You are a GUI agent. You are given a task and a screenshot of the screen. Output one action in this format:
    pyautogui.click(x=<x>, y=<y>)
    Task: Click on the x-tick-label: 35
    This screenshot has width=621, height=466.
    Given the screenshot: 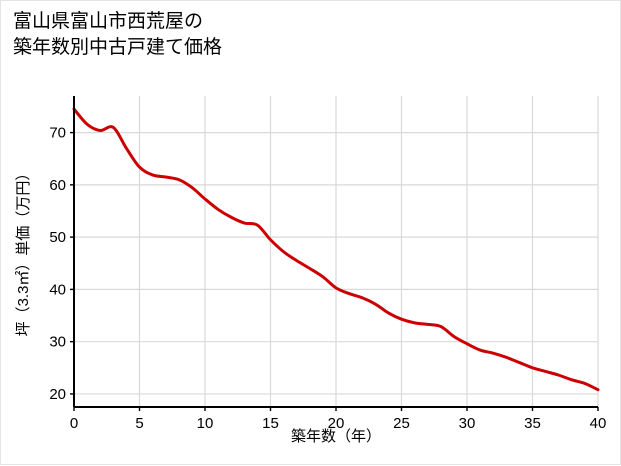 What is the action you would take?
    pyautogui.click(x=532, y=423)
    